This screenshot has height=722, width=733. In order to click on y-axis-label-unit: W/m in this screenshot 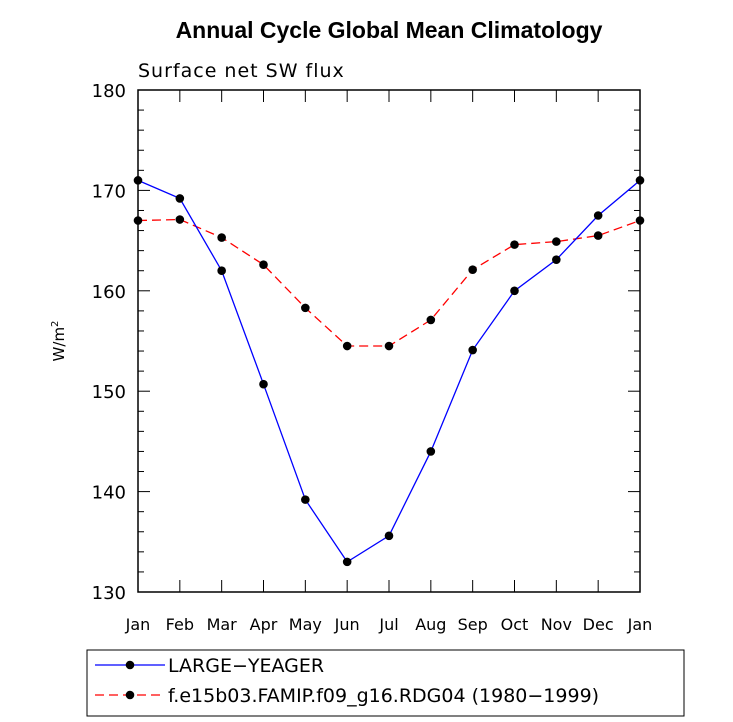, I will do `click(59, 344)`.